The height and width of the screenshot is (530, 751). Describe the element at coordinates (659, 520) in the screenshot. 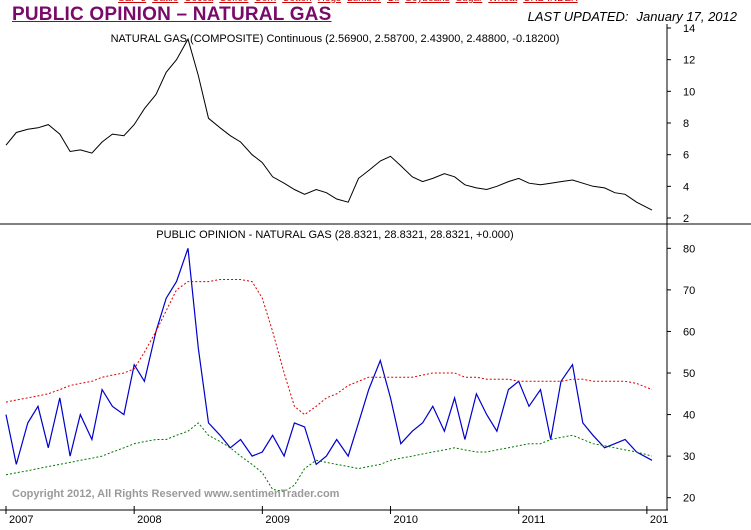

I see `x-tick-label: 201` at that location.